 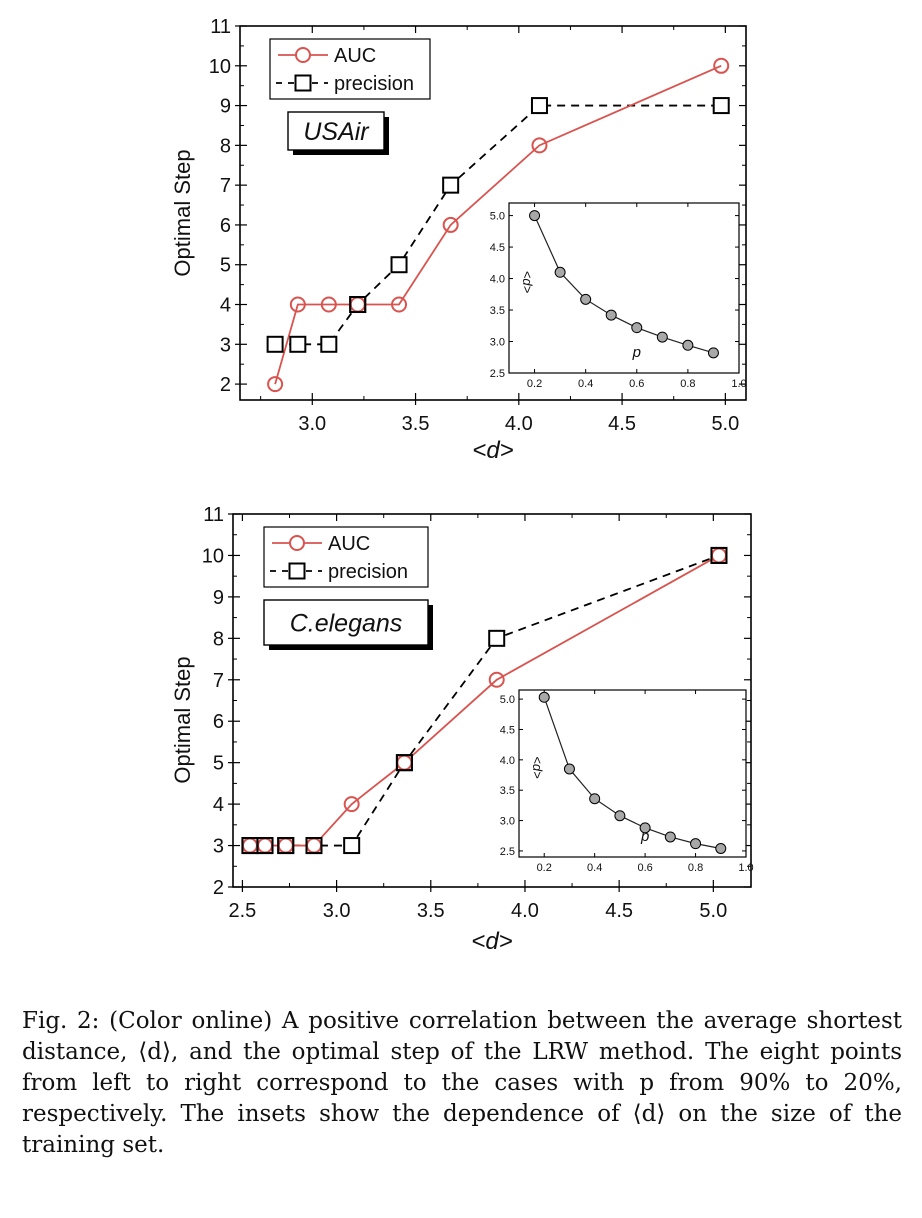 I want to click on dataset-label-box, so click(x=336, y=131).